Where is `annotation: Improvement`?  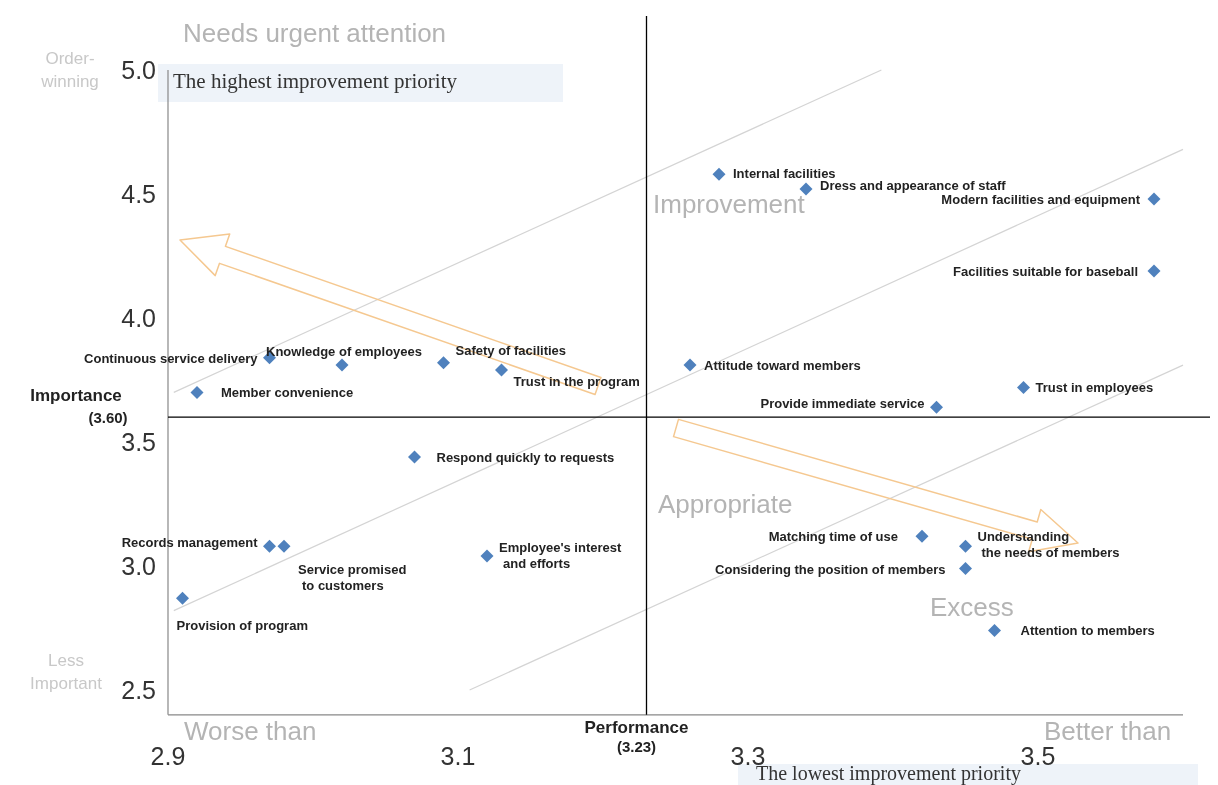
annotation: Improvement is located at coordinates (729, 204).